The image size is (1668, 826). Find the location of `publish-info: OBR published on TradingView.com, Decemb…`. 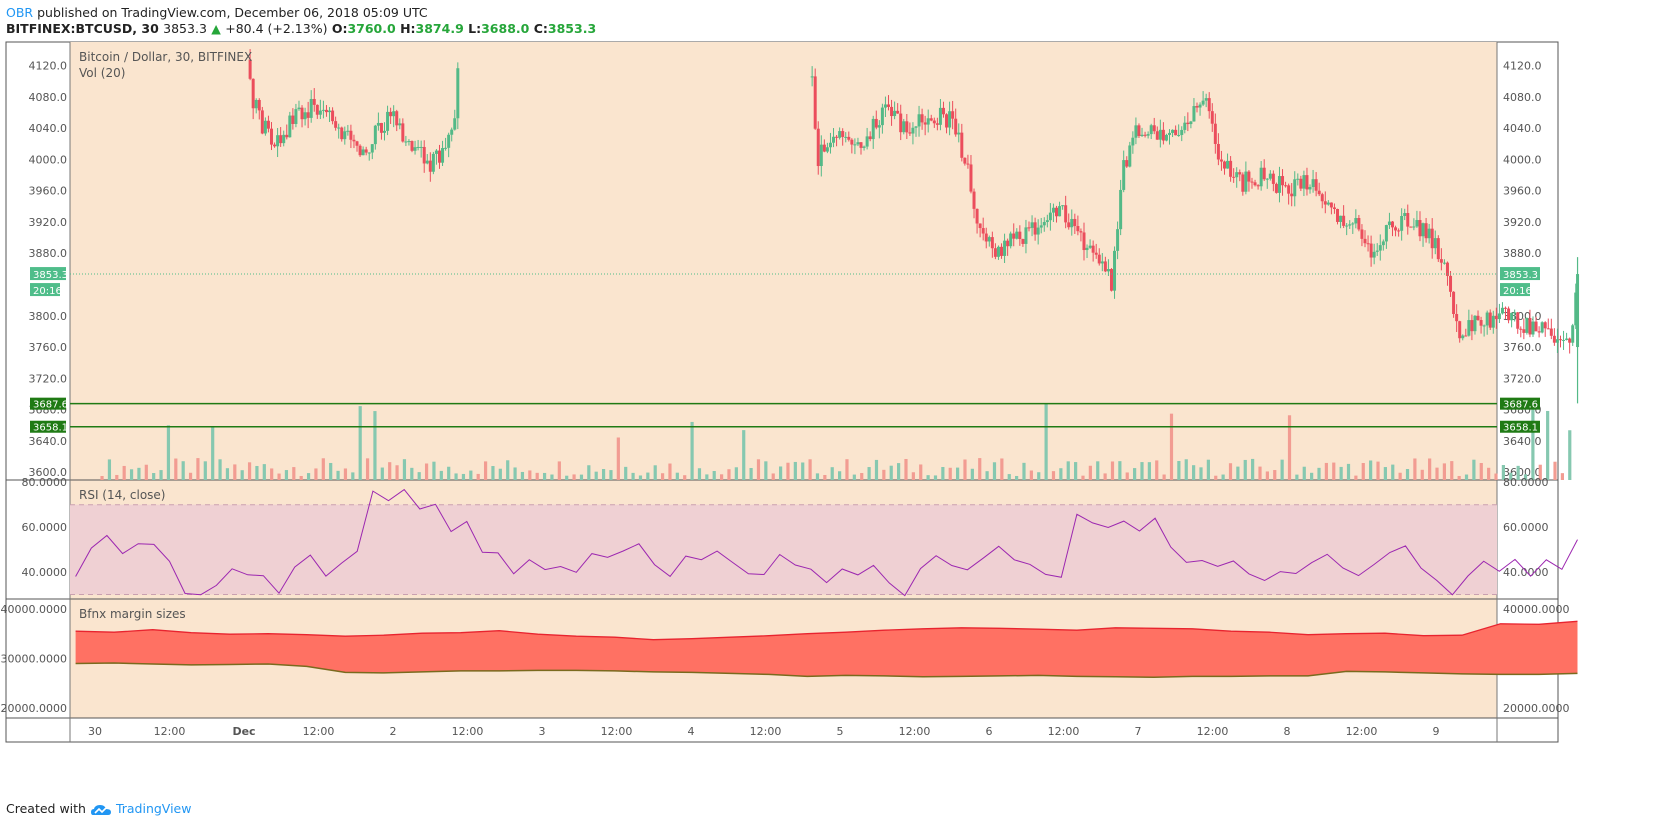

publish-info: OBR published on TradingView.com, Decemb… is located at coordinates (217, 12).